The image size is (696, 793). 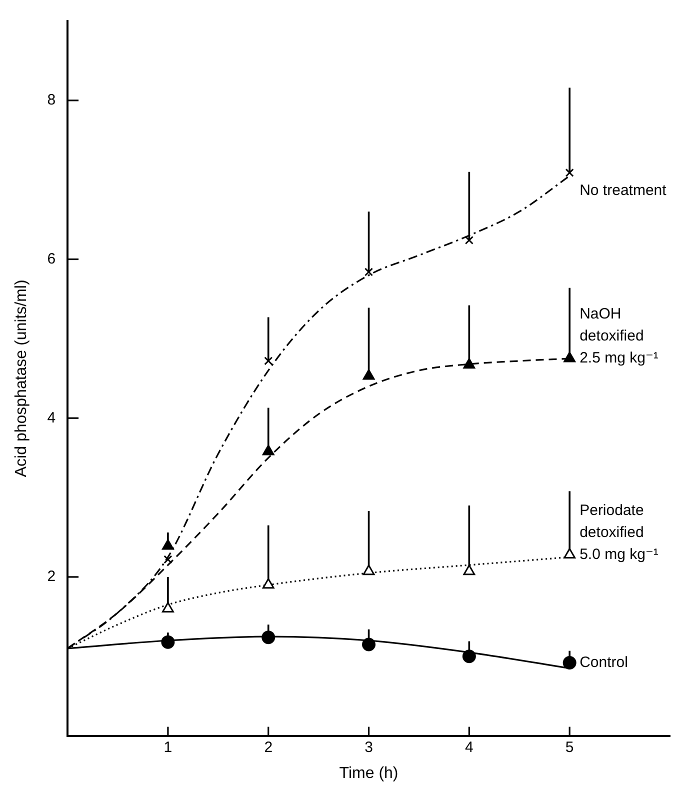 I want to click on y-tick-label: 6, so click(x=51, y=259).